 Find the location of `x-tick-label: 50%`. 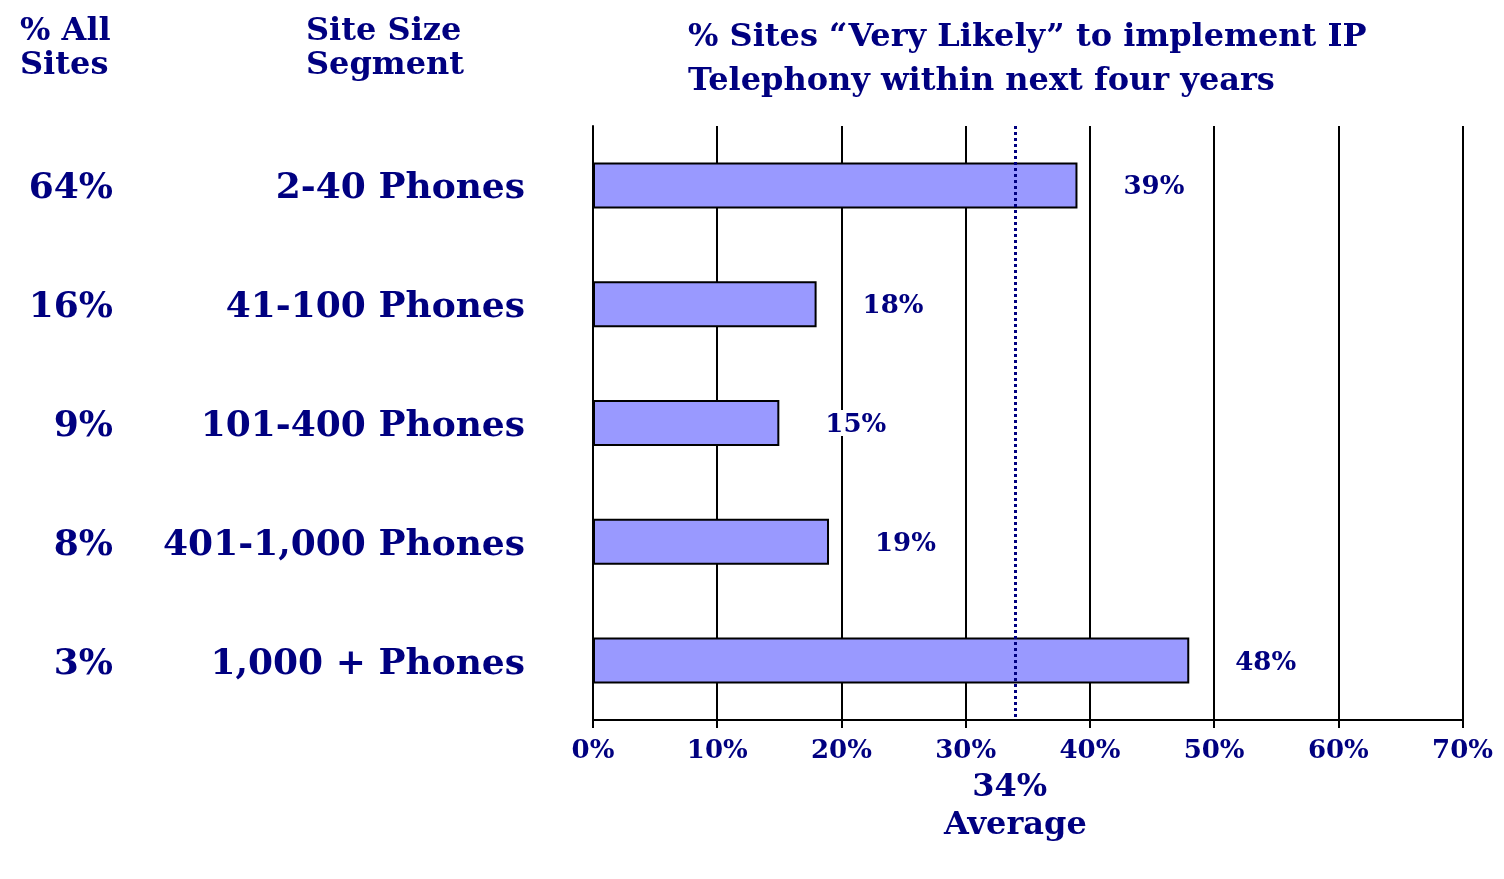

x-tick-label: 50% is located at coordinates (1214, 749).